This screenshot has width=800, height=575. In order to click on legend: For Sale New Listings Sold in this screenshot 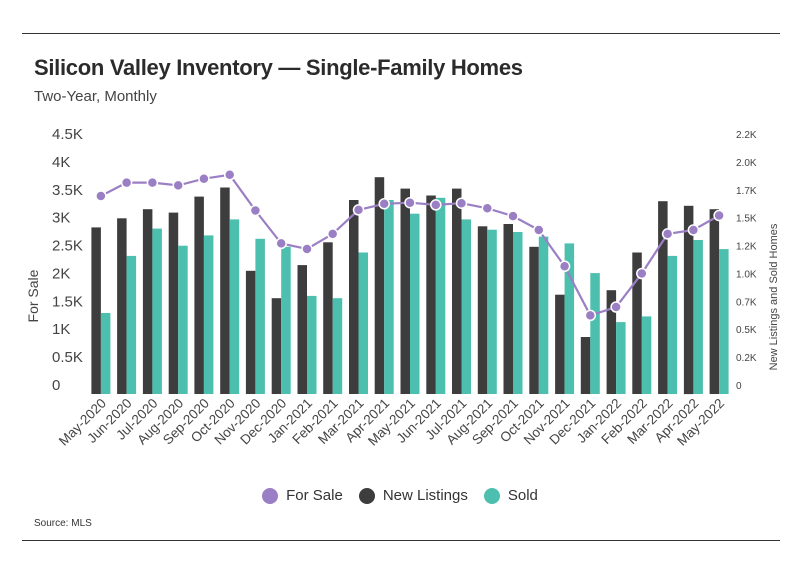, I will do `click(400, 495)`.